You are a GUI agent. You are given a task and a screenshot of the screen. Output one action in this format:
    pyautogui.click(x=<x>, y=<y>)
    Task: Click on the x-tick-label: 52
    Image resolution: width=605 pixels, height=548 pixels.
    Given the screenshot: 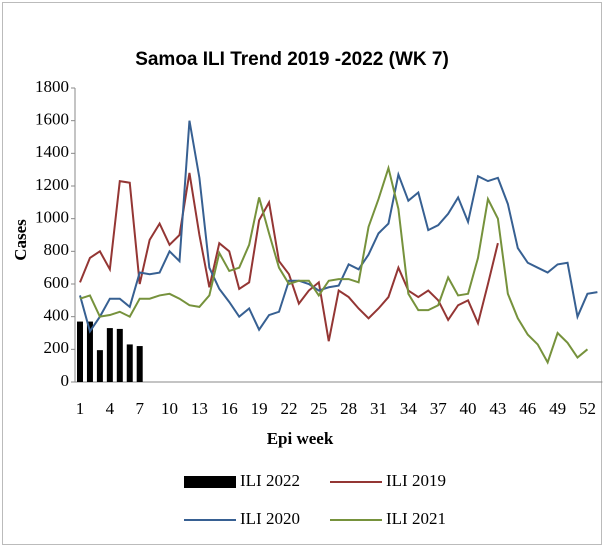 What is the action you would take?
    pyautogui.click(x=587, y=408)
    